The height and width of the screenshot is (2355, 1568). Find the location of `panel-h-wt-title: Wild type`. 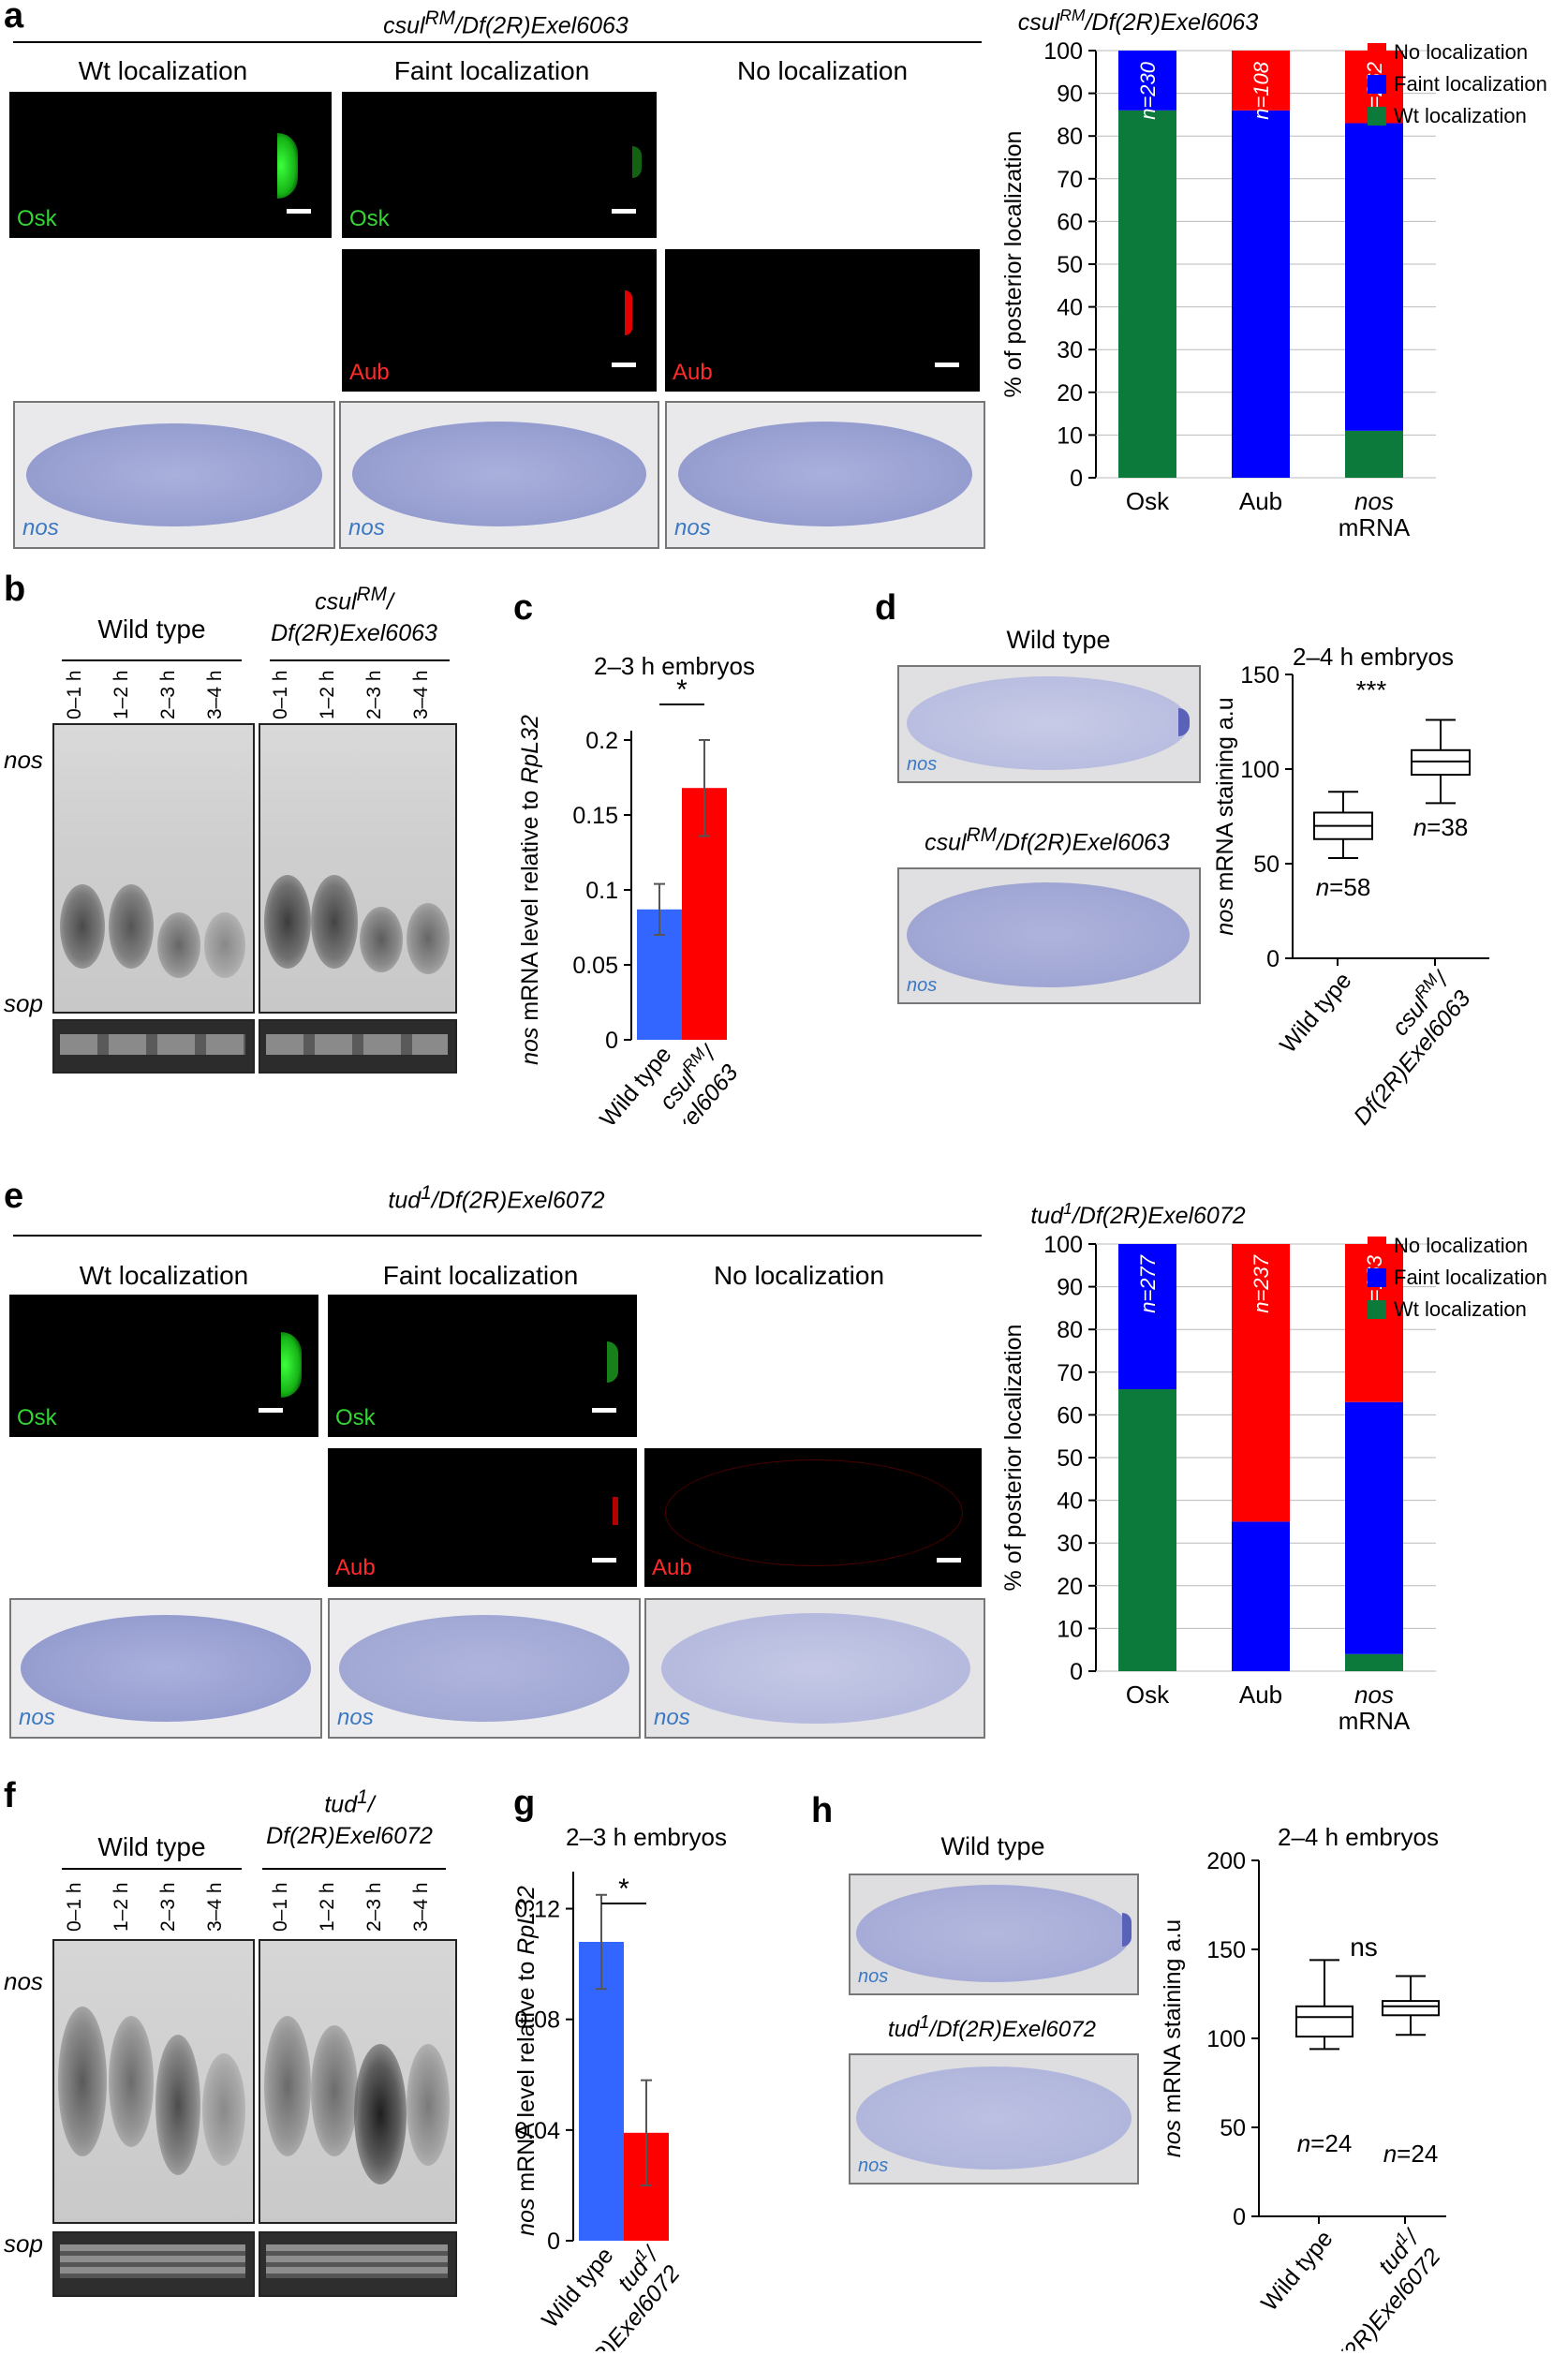

panel-h-wt-title: Wild type is located at coordinates (992, 1846).